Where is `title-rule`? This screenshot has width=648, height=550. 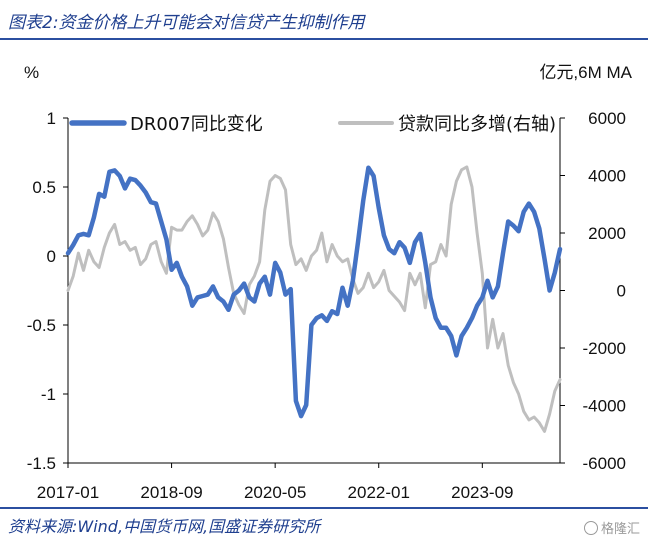 title-rule is located at coordinates (324, 39).